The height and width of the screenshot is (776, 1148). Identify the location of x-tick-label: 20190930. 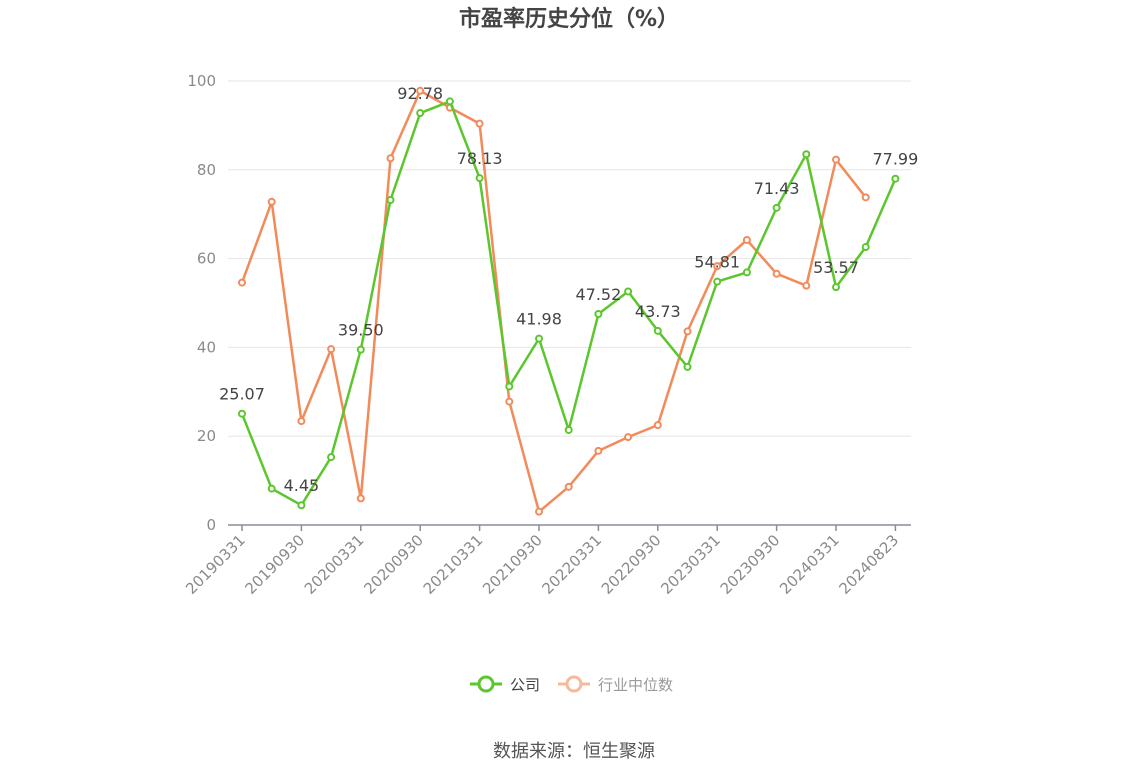
(275, 564).